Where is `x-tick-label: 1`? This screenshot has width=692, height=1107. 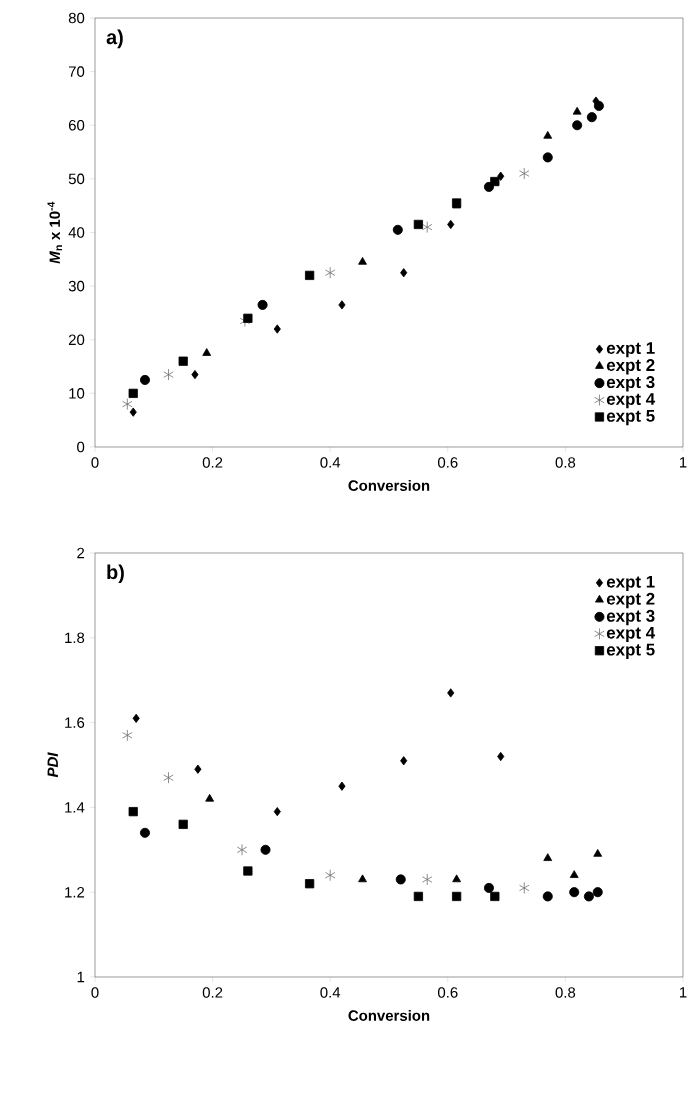
x-tick-label: 1 is located at coordinates (683, 462).